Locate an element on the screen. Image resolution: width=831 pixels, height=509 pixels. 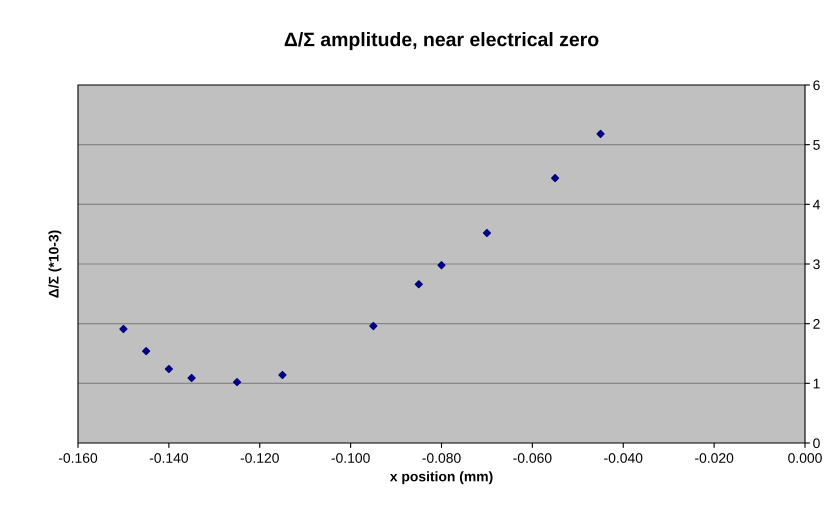
x-tick-label: -0.060 is located at coordinates (532, 458).